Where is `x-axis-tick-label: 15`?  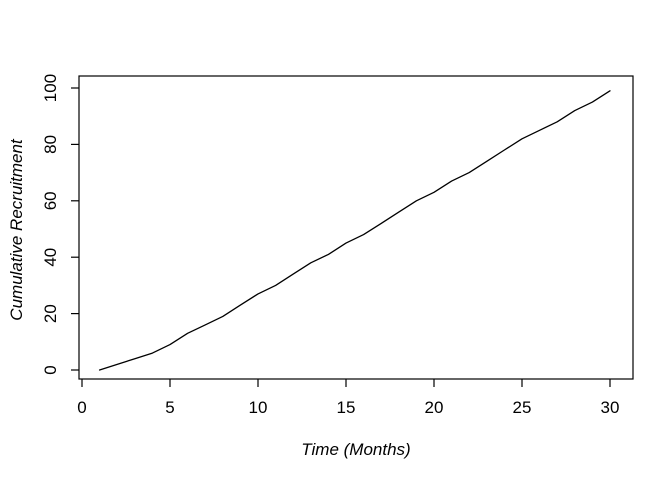 x-axis-tick-label: 15 is located at coordinates (346, 407).